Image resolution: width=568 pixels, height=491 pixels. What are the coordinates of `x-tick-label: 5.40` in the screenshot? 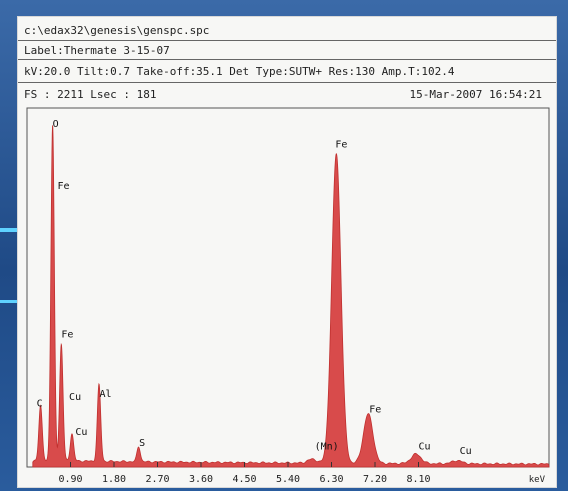 It's located at (288, 479).